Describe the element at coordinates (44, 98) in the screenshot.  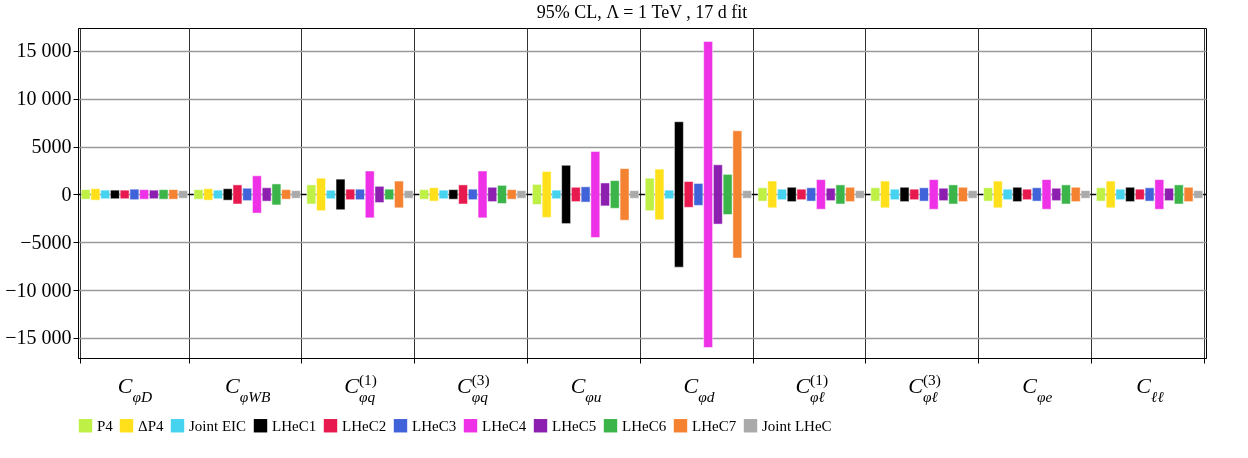
I see `y-tick-label: 10 000` at that location.